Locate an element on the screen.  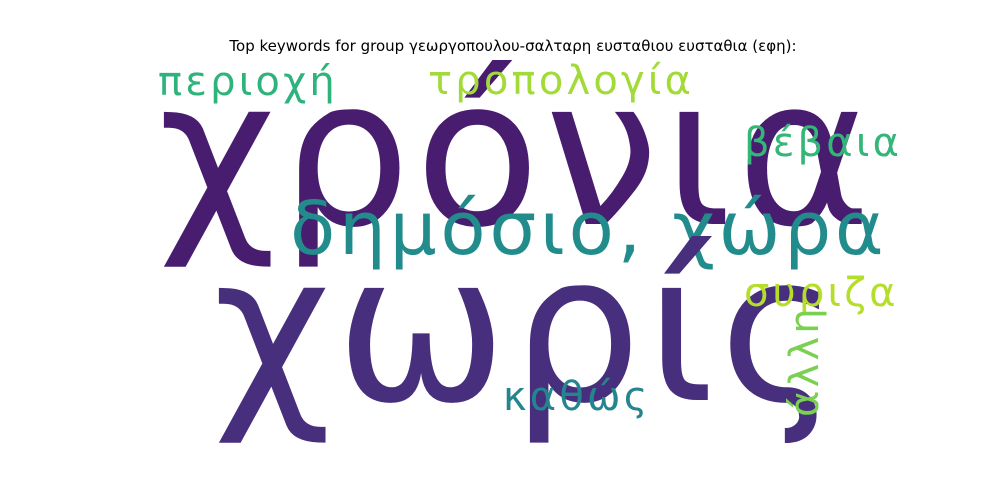
word-syriza: συριζα is located at coordinates (821, 293).